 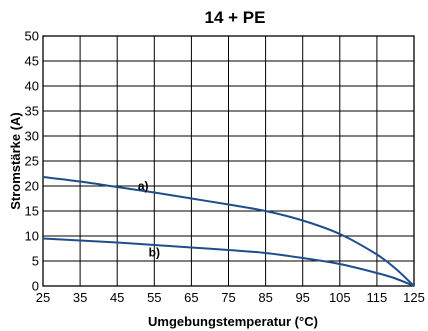 What do you see at coordinates (32, 111) in the screenshot?
I see `y-tick-label: 35` at bounding box center [32, 111].